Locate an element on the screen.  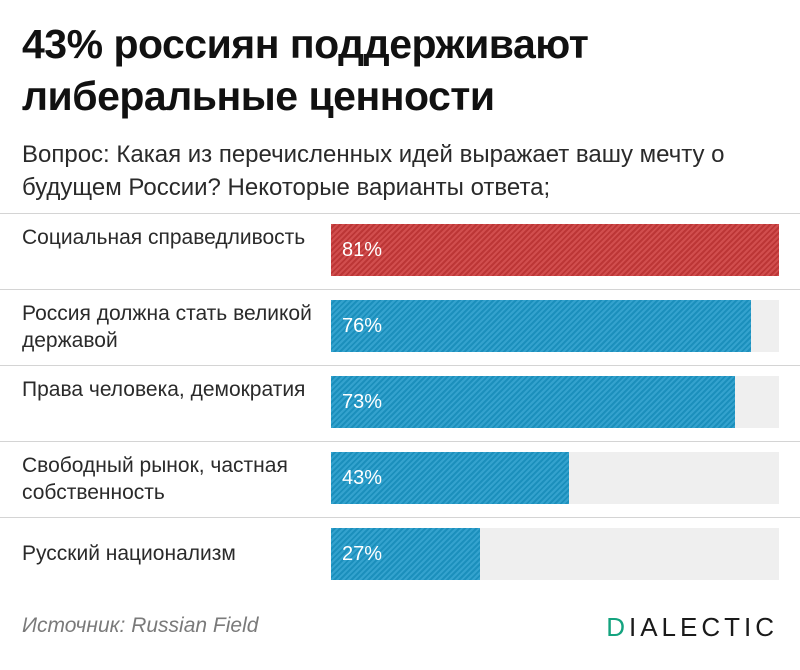
category-label: Социальная справедливость is located at coordinates (164, 237).